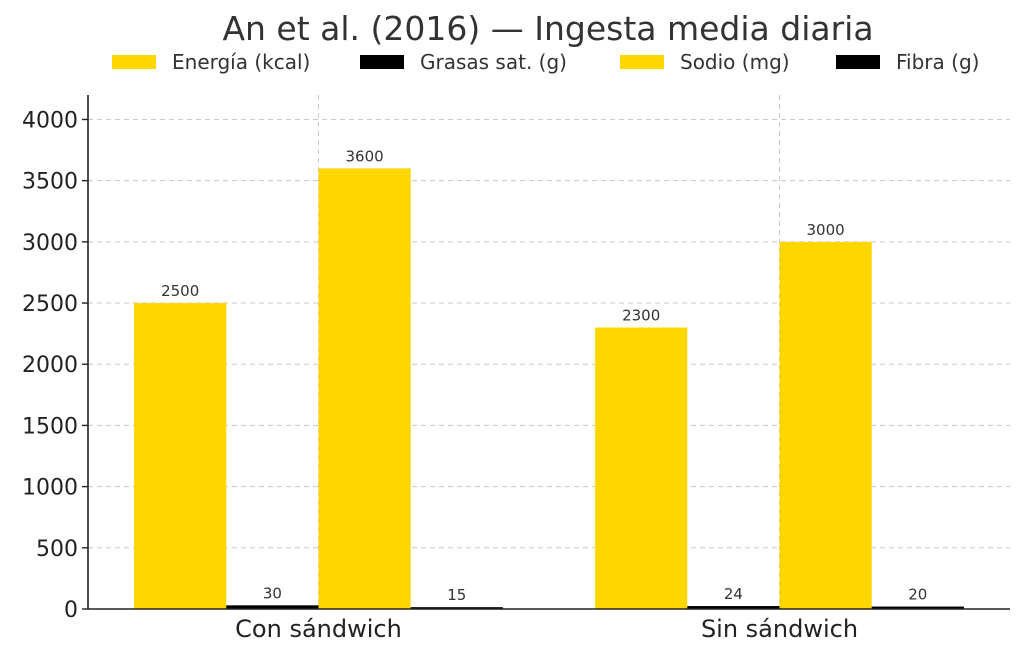 The width and height of the screenshot is (1024, 657). What do you see at coordinates (826, 230) in the screenshot?
I see `data-label: 3000` at bounding box center [826, 230].